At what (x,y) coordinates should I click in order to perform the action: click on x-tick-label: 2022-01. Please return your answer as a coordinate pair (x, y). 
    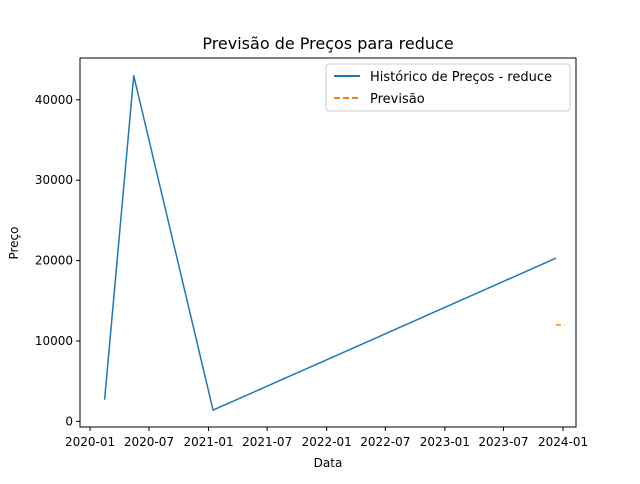
    Looking at the image, I should click on (327, 442).